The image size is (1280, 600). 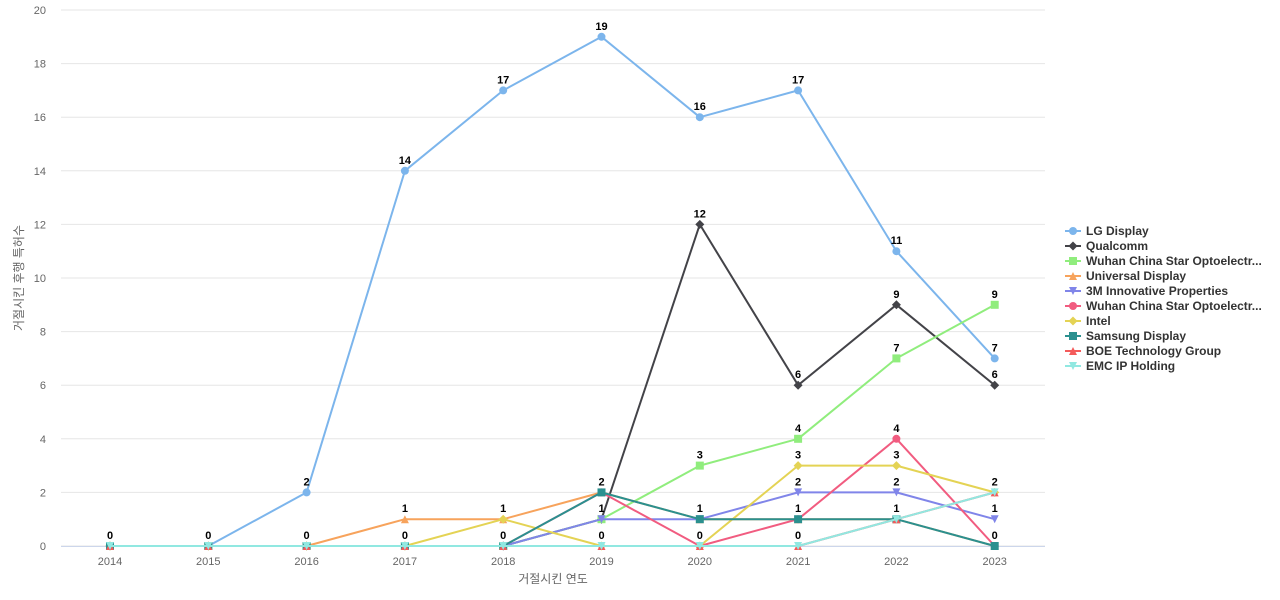 I want to click on y-tick-label: 20, so click(x=40, y=11).